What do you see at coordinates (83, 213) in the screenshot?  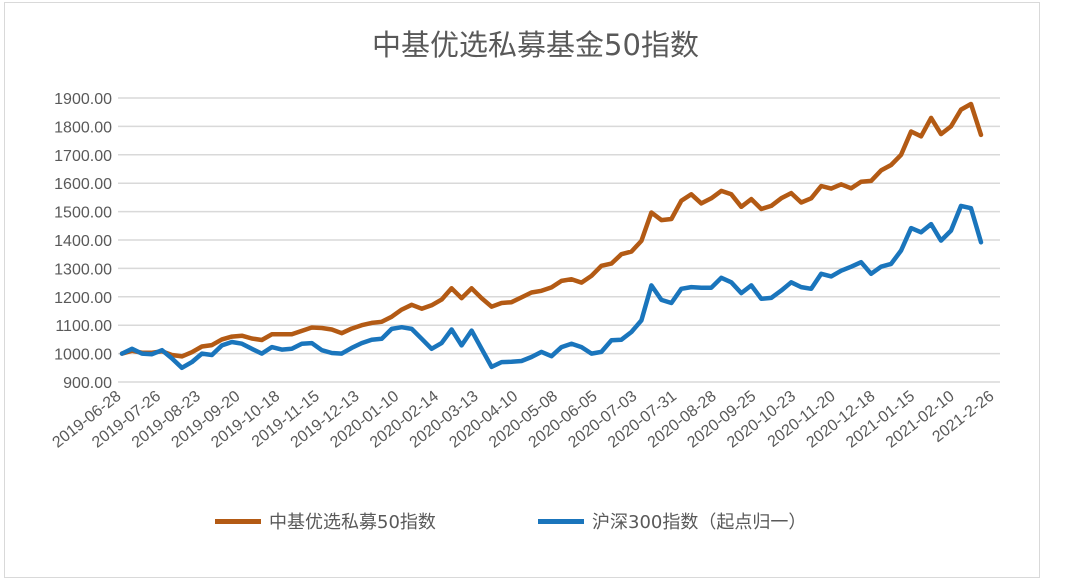 I see `y-tick-label: 1500.00` at bounding box center [83, 213].